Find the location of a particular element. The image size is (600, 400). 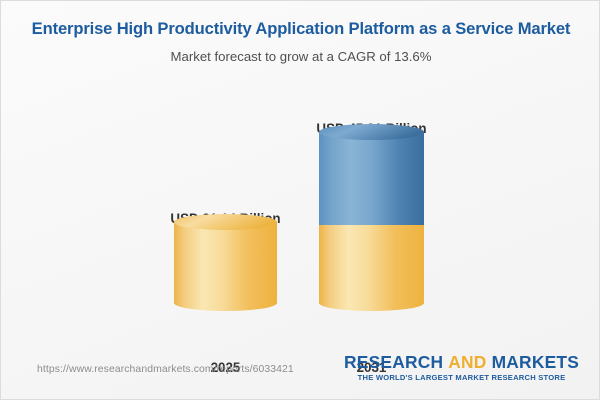

logo-word-and: AND is located at coordinates (467, 362).